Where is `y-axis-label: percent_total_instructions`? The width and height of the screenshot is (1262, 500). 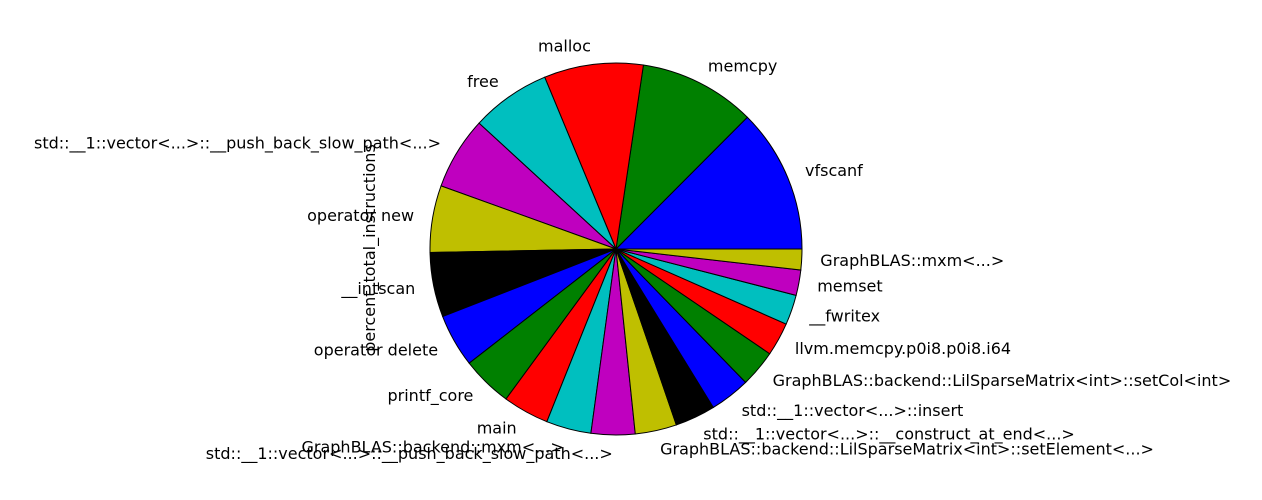 y-axis-label: percent_total_instructions is located at coordinates (370, 248).